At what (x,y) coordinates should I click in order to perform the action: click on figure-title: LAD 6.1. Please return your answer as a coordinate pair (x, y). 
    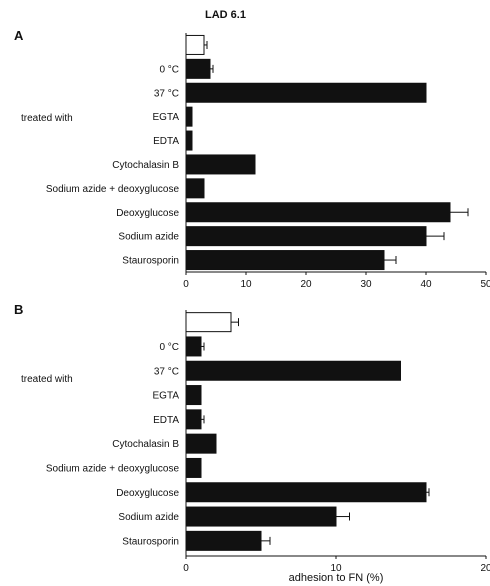
    Looking at the image, I should click on (225, 15).